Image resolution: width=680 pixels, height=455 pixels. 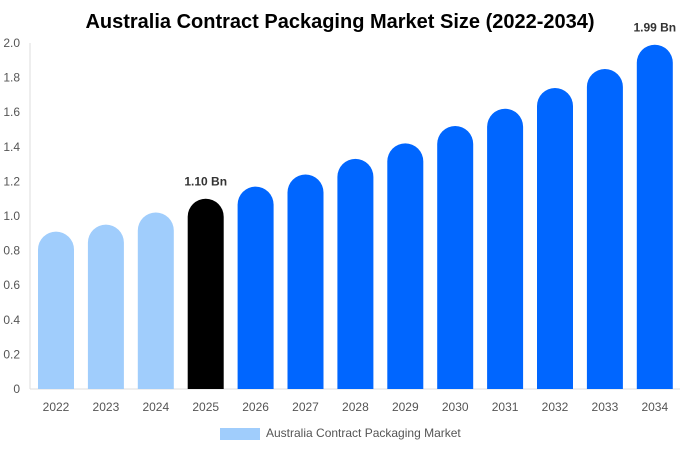 What do you see at coordinates (56, 310) in the screenshot?
I see `bar-2022` at bounding box center [56, 310].